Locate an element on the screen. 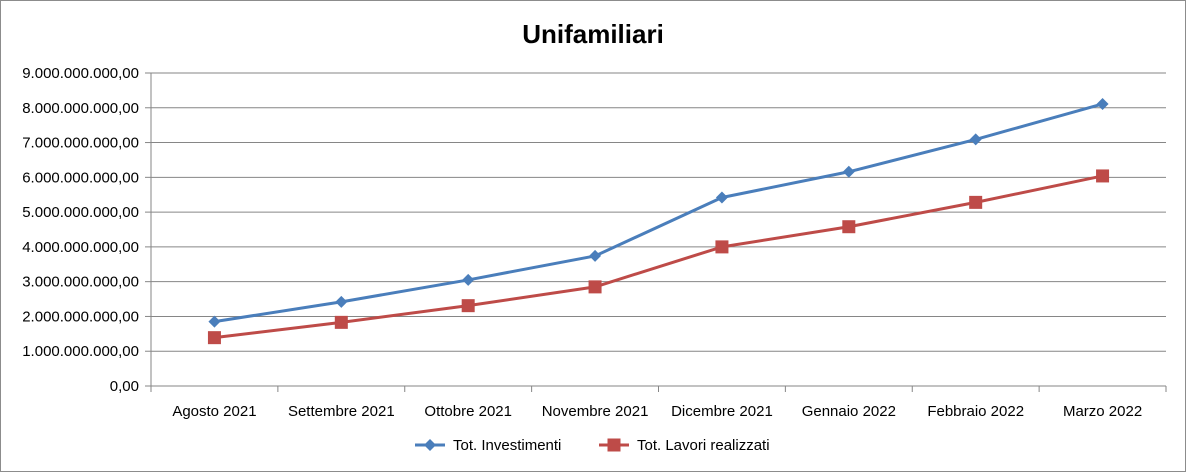  legend-item: Tot. Investimenti is located at coordinates (488, 445).